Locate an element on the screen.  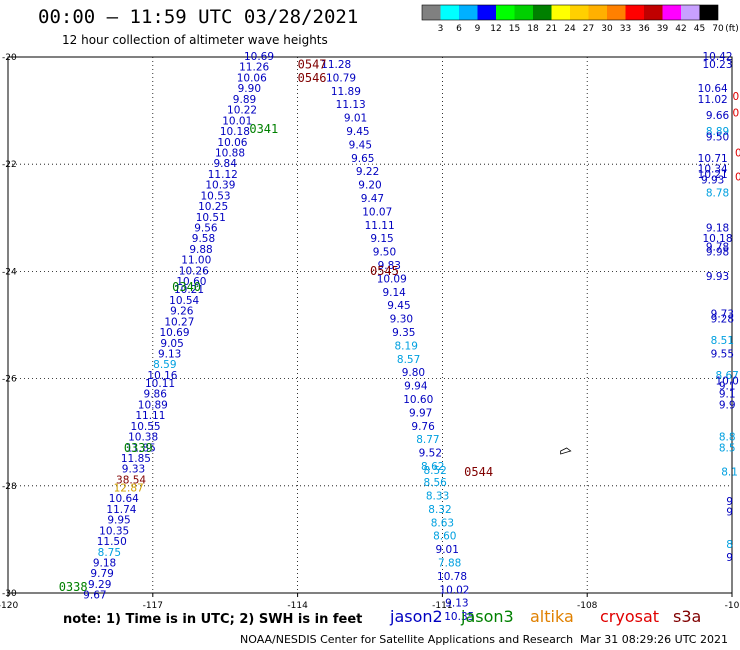
scale-label: 36 is located at coordinates (644, 29).